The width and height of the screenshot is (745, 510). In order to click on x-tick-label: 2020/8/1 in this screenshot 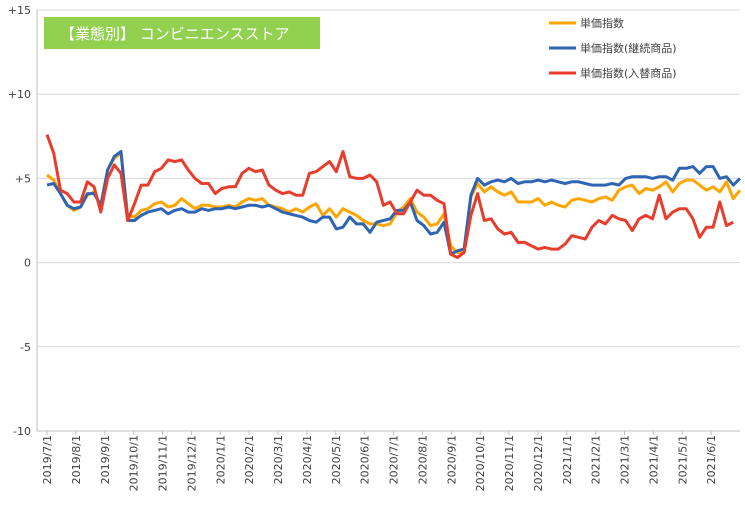, I will do `click(422, 459)`.